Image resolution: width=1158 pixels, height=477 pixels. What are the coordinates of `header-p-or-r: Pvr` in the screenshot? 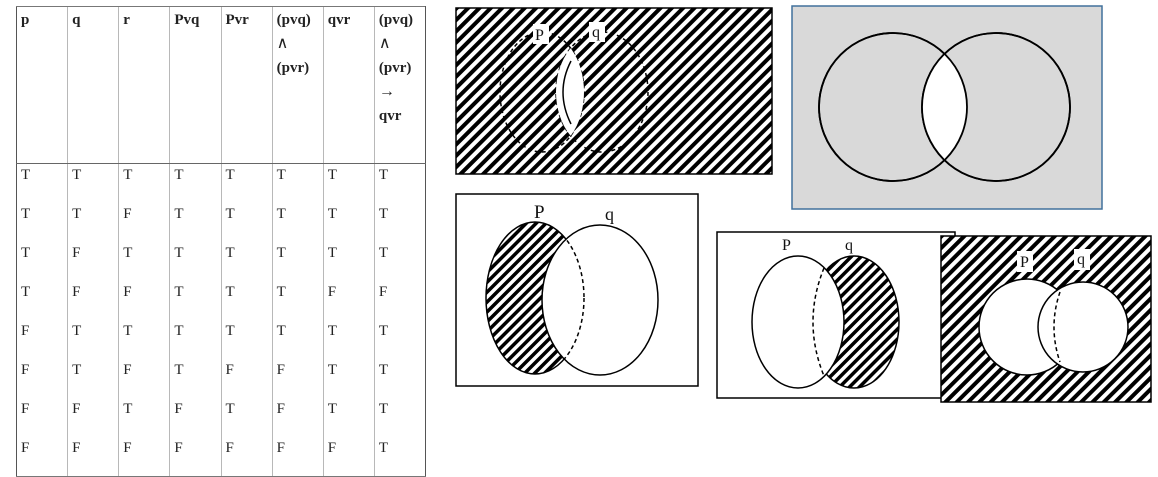 It's located at (246, 85).